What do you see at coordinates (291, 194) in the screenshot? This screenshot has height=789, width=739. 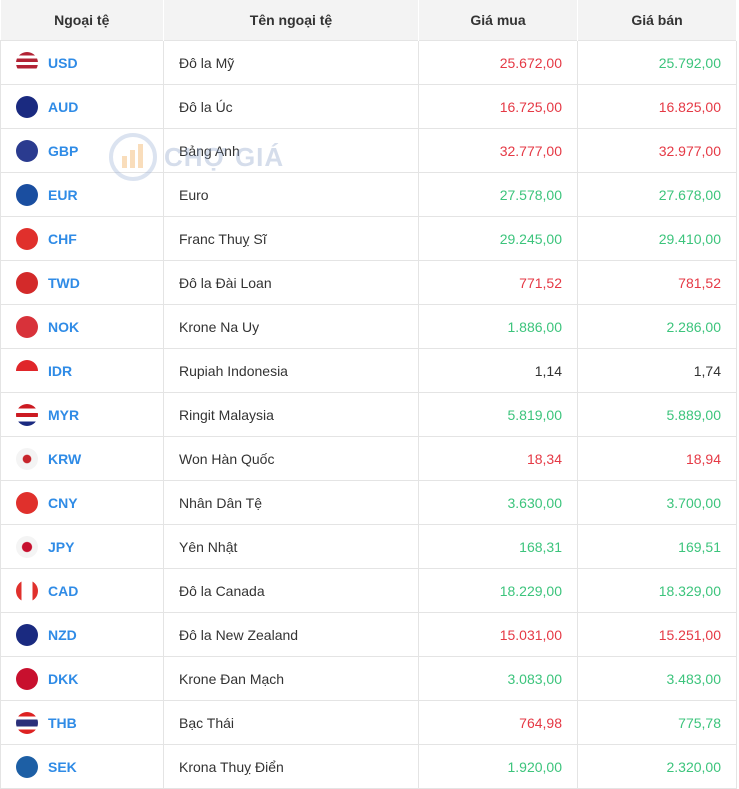 I see `currency-name: Euro` at bounding box center [291, 194].